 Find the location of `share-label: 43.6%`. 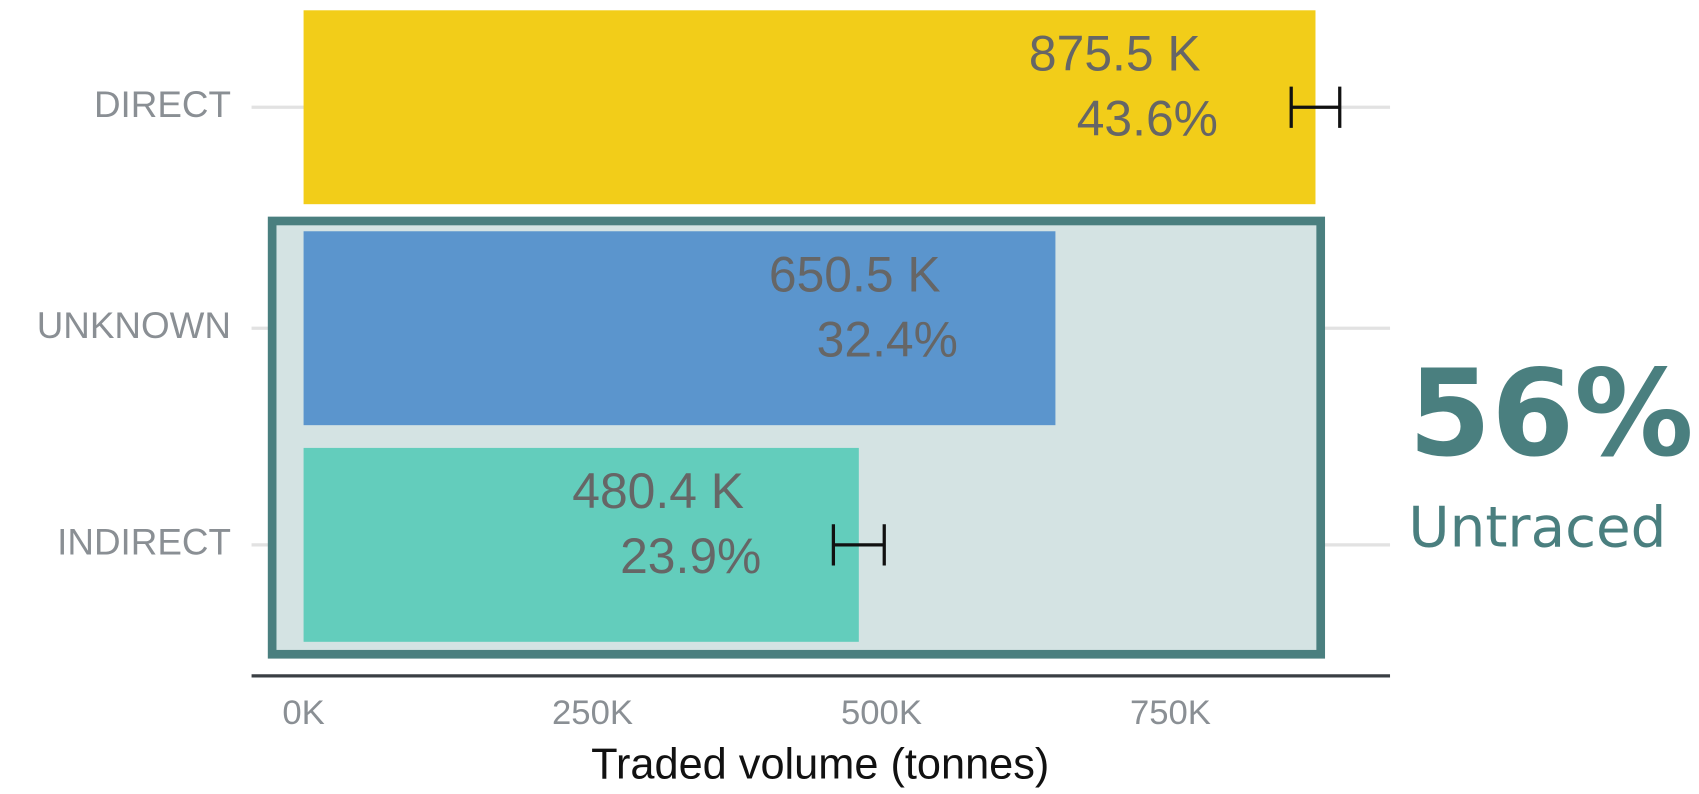

share-label: 43.6% is located at coordinates (1147, 119).